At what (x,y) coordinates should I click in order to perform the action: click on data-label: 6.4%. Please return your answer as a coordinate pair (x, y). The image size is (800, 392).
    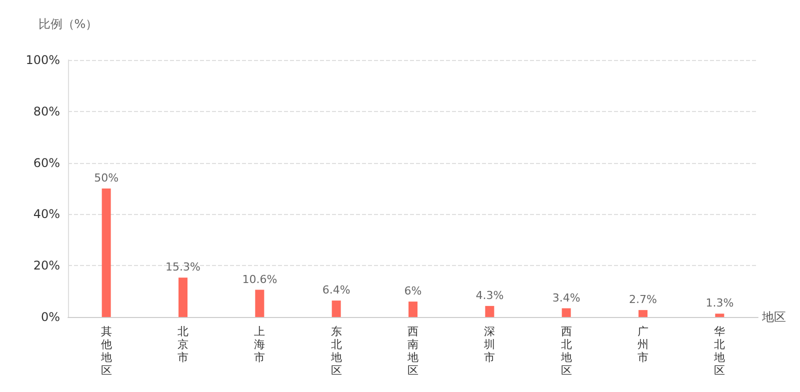
    Looking at the image, I should click on (336, 290).